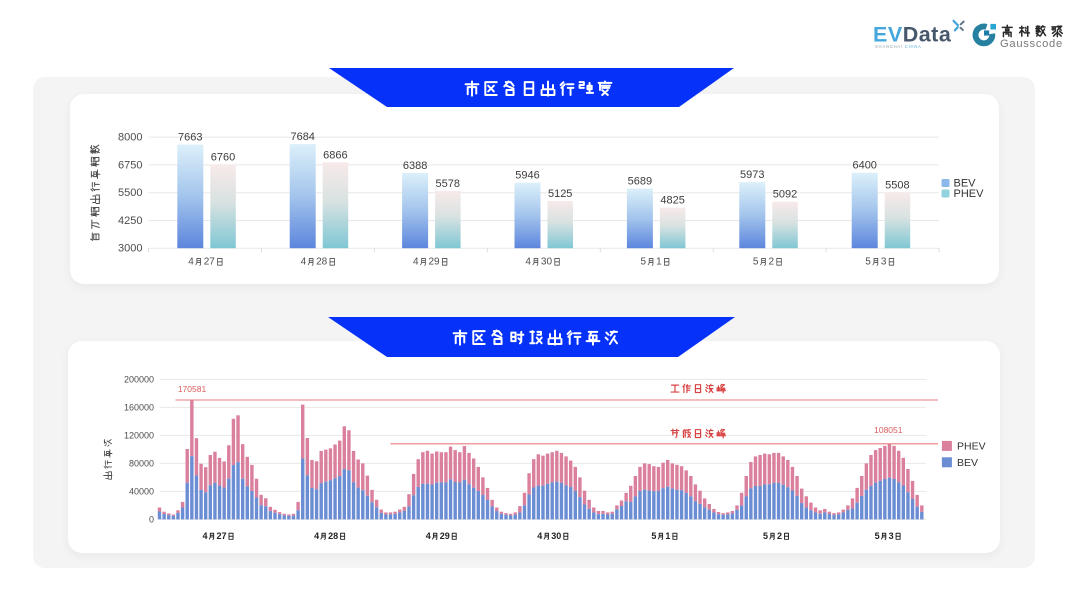 The height and width of the screenshot is (608, 1080). I want to click on svg-text: 6388, so click(415, 166).